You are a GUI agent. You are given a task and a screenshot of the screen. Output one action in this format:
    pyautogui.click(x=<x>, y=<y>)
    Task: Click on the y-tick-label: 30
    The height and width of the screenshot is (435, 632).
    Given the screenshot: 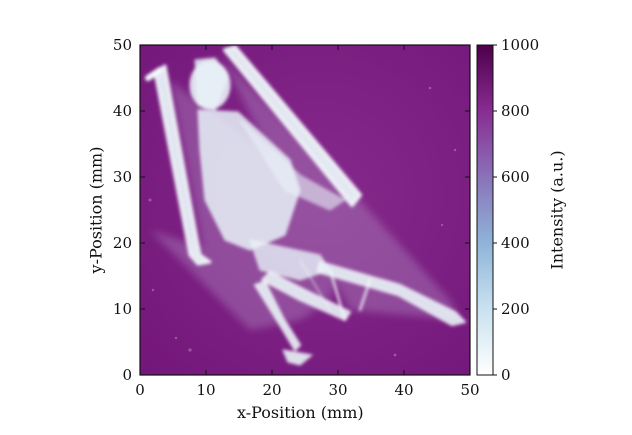 What is the action you would take?
    pyautogui.click(x=122, y=177)
    